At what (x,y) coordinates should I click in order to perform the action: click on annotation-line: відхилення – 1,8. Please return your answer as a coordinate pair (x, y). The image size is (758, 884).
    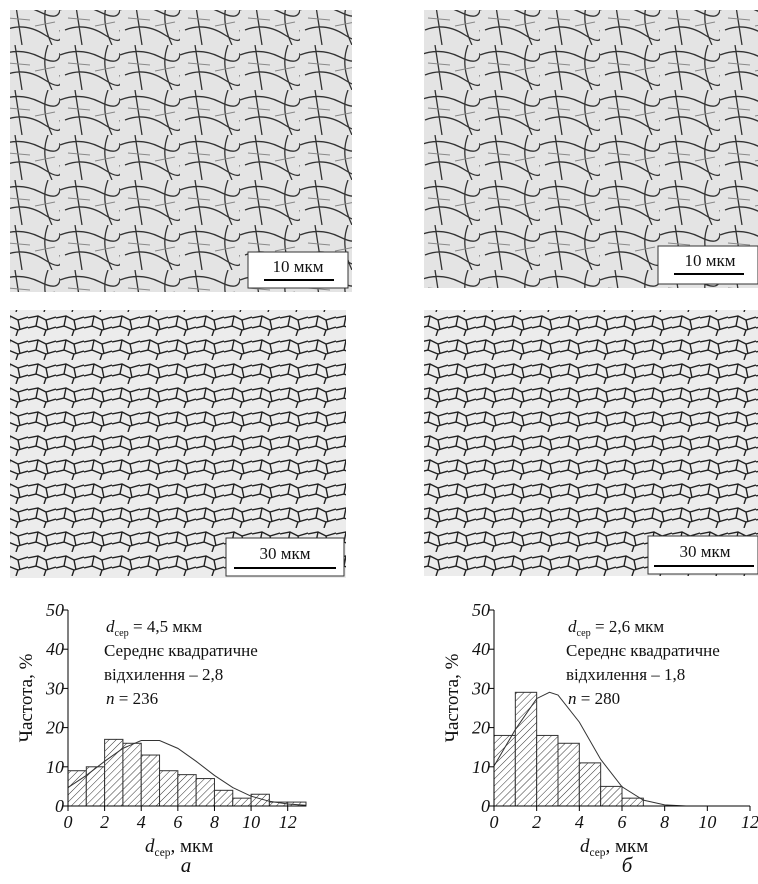
    Looking at the image, I should click on (625, 674).